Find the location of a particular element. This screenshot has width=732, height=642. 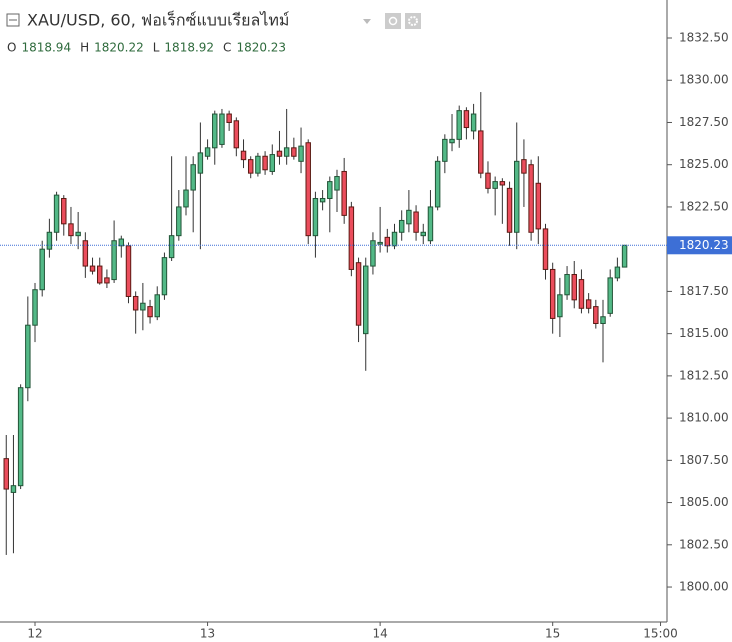

y-tick-label: 1822.50 is located at coordinates (704, 206).